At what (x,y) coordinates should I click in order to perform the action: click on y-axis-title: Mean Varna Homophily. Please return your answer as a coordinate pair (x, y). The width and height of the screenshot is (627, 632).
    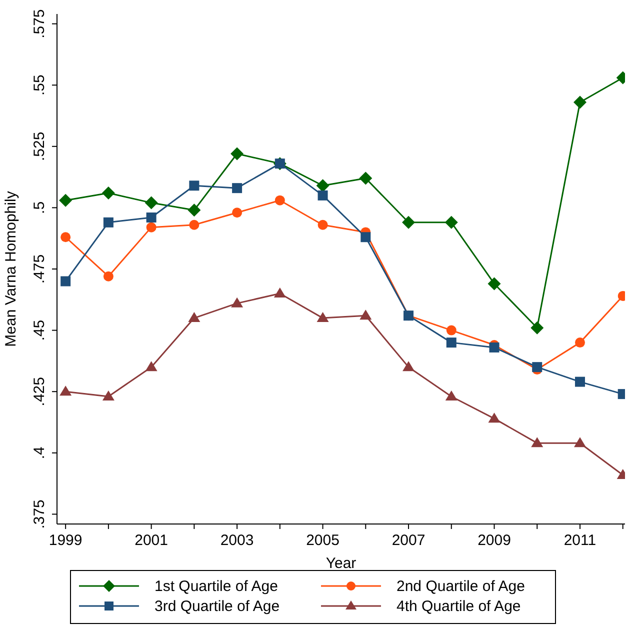
    Looking at the image, I should click on (11, 268).